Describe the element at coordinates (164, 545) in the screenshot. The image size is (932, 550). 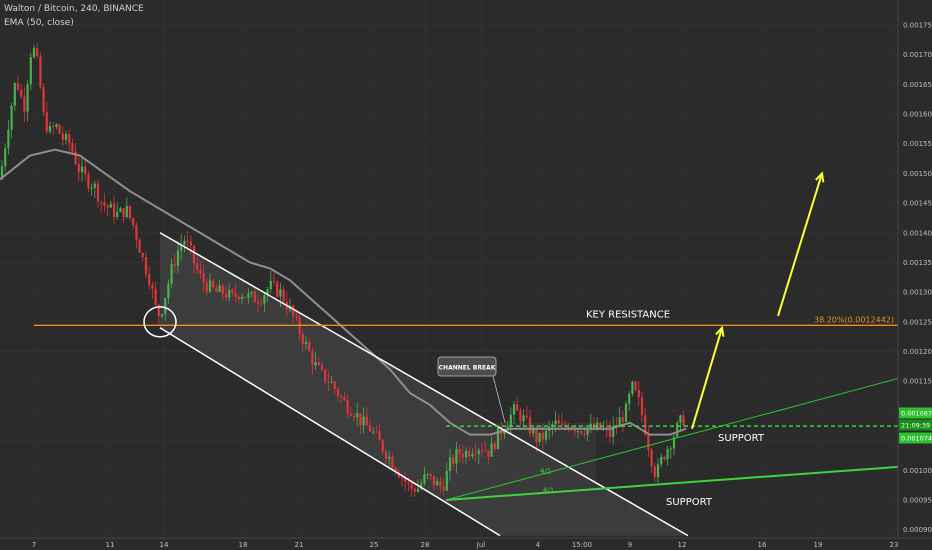
I see `x-tick-label: 14` at that location.